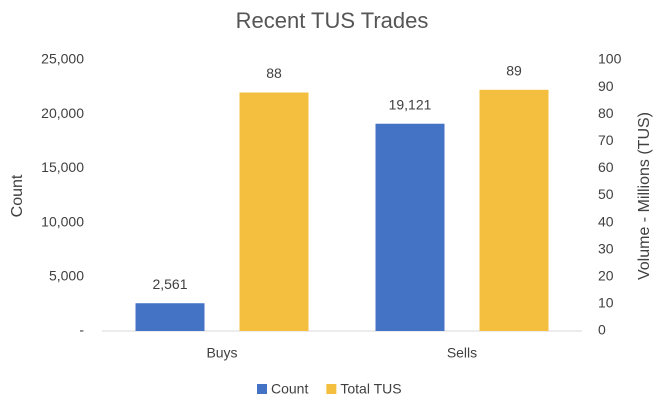  I want to click on y2-tick-label: 20, so click(606, 276).